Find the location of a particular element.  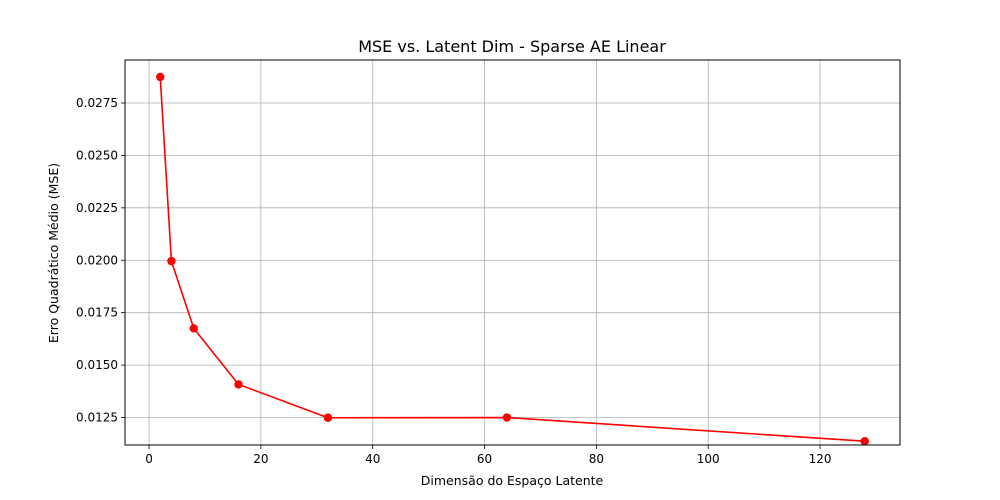

y-tick-label: 0.0125 is located at coordinates (97, 418).